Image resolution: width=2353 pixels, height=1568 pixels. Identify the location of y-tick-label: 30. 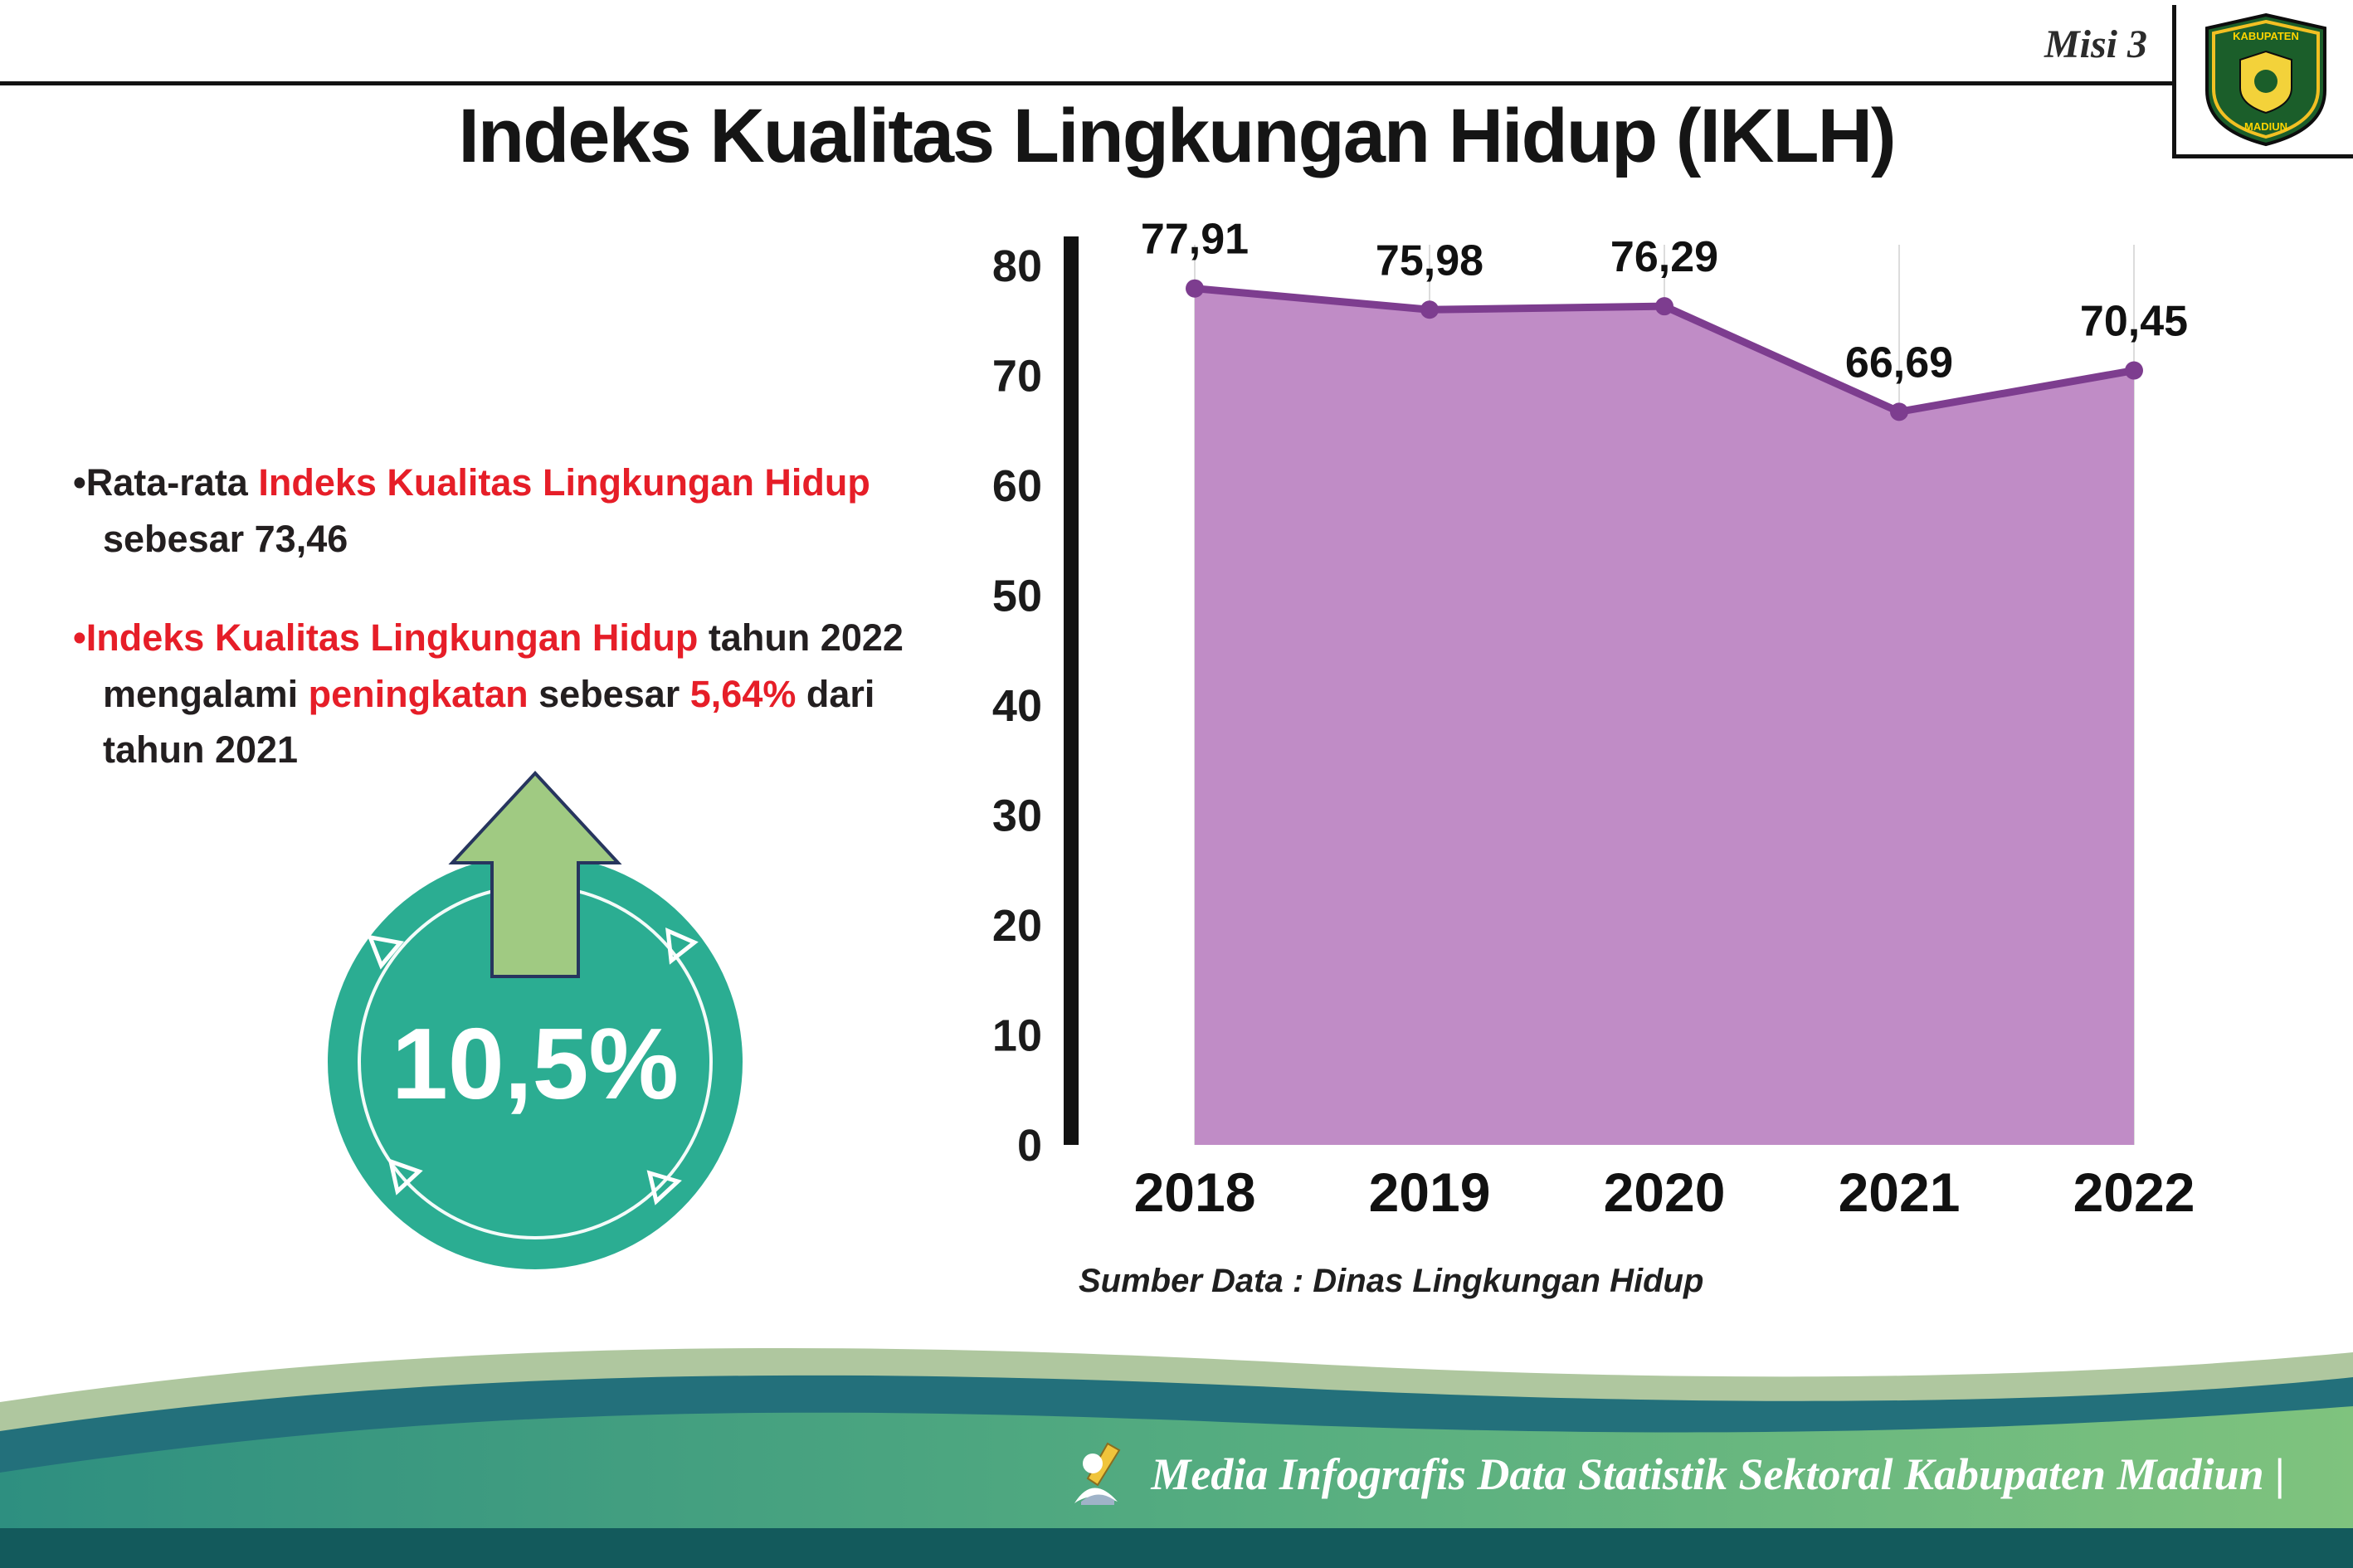
(1017, 816).